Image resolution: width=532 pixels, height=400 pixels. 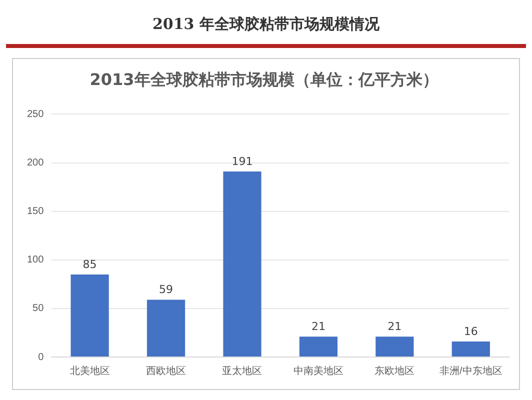 What do you see at coordinates (471, 331) in the screenshot?
I see `data-label: 16` at bounding box center [471, 331].